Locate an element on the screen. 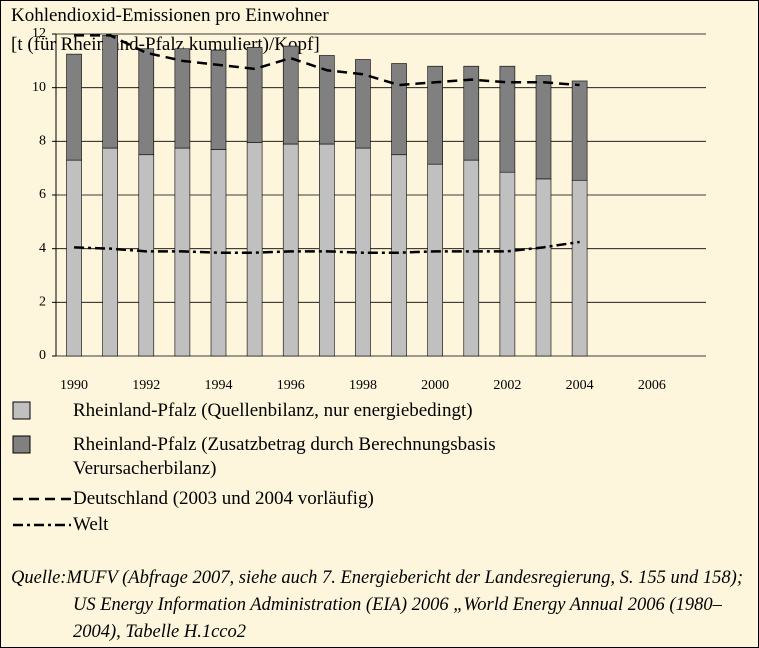  y-tick-label: 10 is located at coordinates (39, 87).